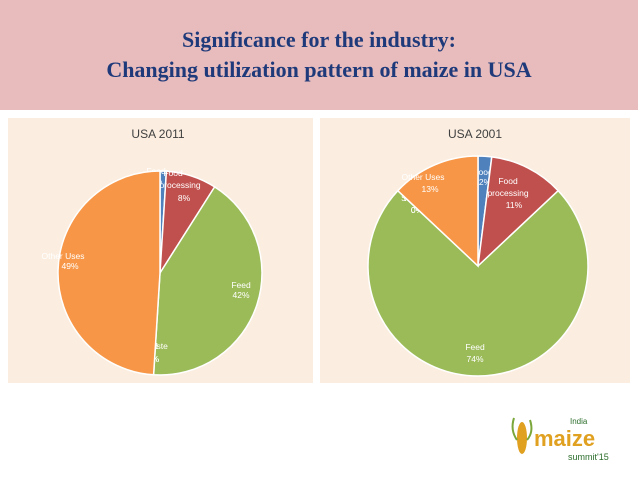 This screenshot has width=638, height=479. I want to click on logo-word: maize, so click(564, 438).